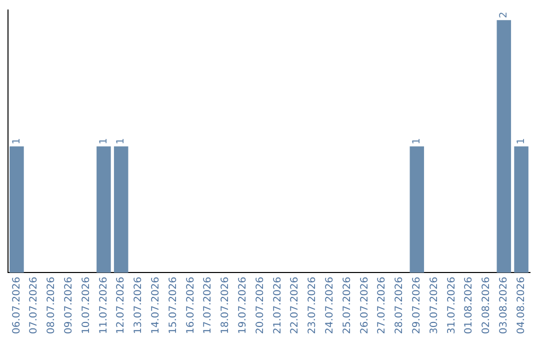  What do you see at coordinates (86, 305) in the screenshot?
I see `x-tick-label: 10.07.2026` at bounding box center [86, 305].